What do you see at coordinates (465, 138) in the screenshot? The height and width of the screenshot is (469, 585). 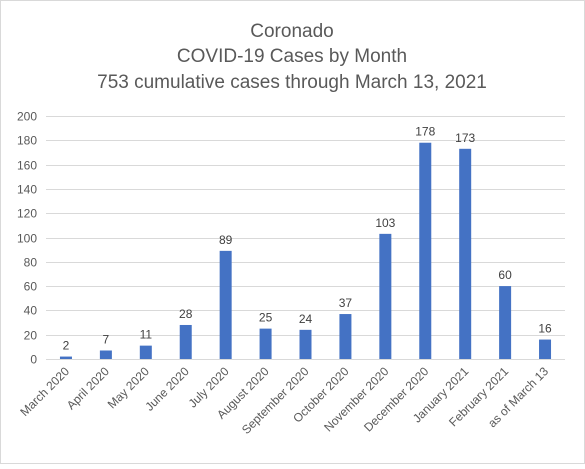 I see `data-label: 173` at bounding box center [465, 138].